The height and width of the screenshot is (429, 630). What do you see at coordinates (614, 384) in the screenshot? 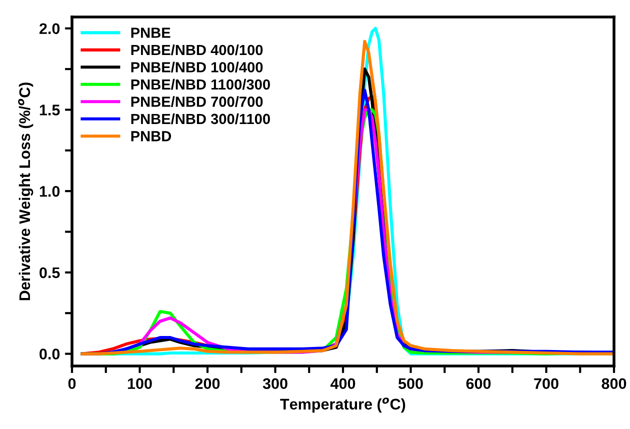
I see `x-tick-label: 800` at bounding box center [614, 384].